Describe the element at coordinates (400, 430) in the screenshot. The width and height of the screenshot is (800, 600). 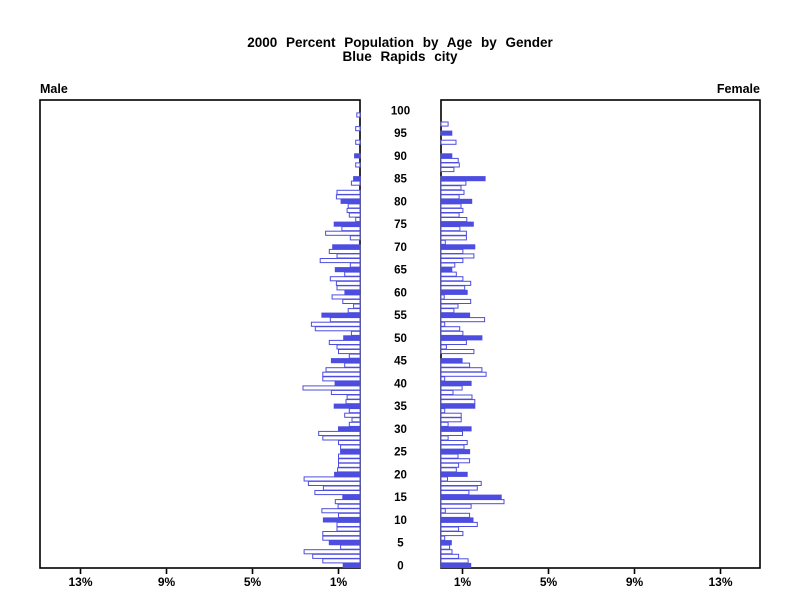
I see `age-tick-label-30: 30` at that location.